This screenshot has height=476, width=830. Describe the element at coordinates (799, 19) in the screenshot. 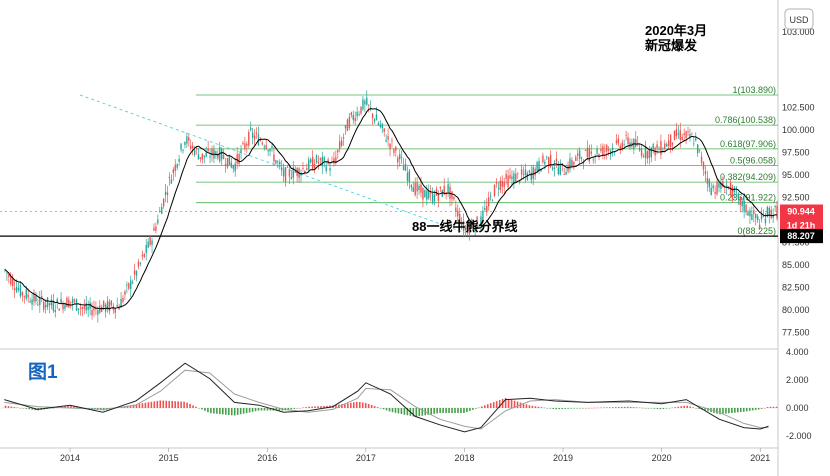

I see `currency-badge` at that location.